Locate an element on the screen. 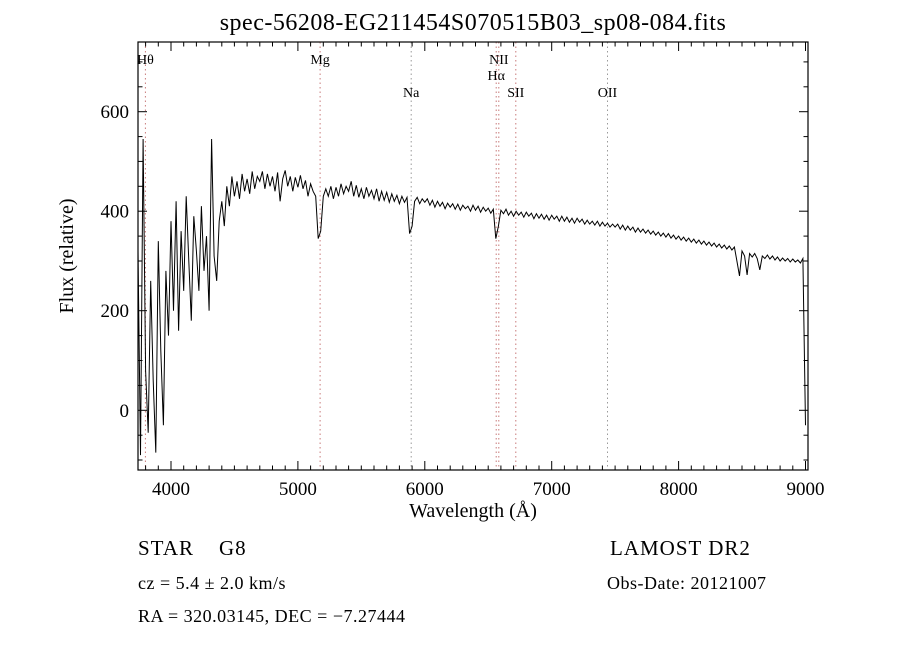 This screenshot has width=900, height=650. y-tick-label: 0 is located at coordinates (125, 411).